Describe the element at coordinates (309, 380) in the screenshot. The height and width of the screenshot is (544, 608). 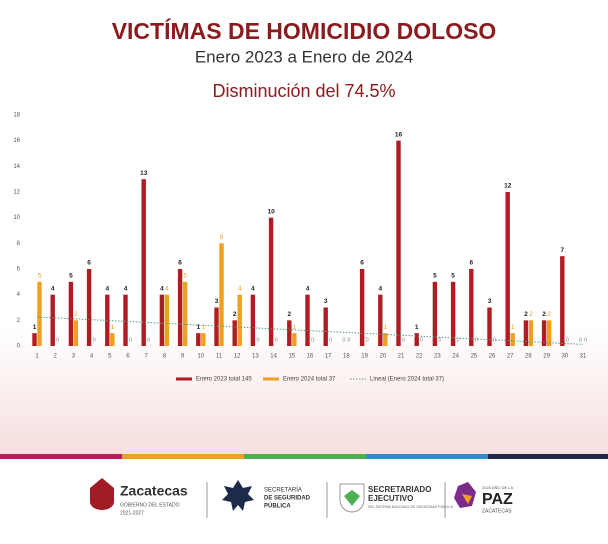
I see `legend-label: Enero 2024 total 37` at that location.